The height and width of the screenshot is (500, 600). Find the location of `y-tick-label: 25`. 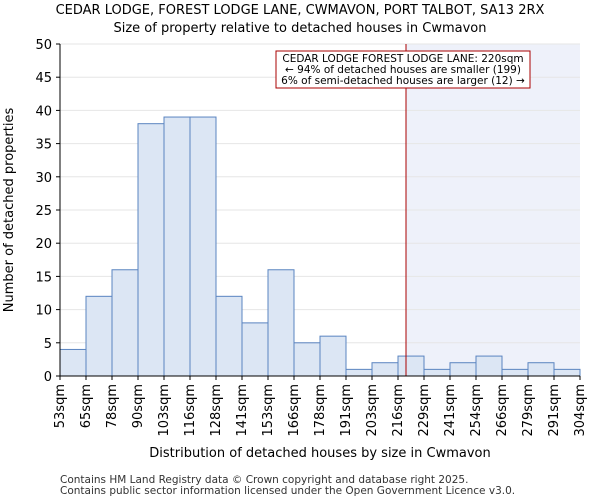

y-tick-label: 25 is located at coordinates (43, 211).